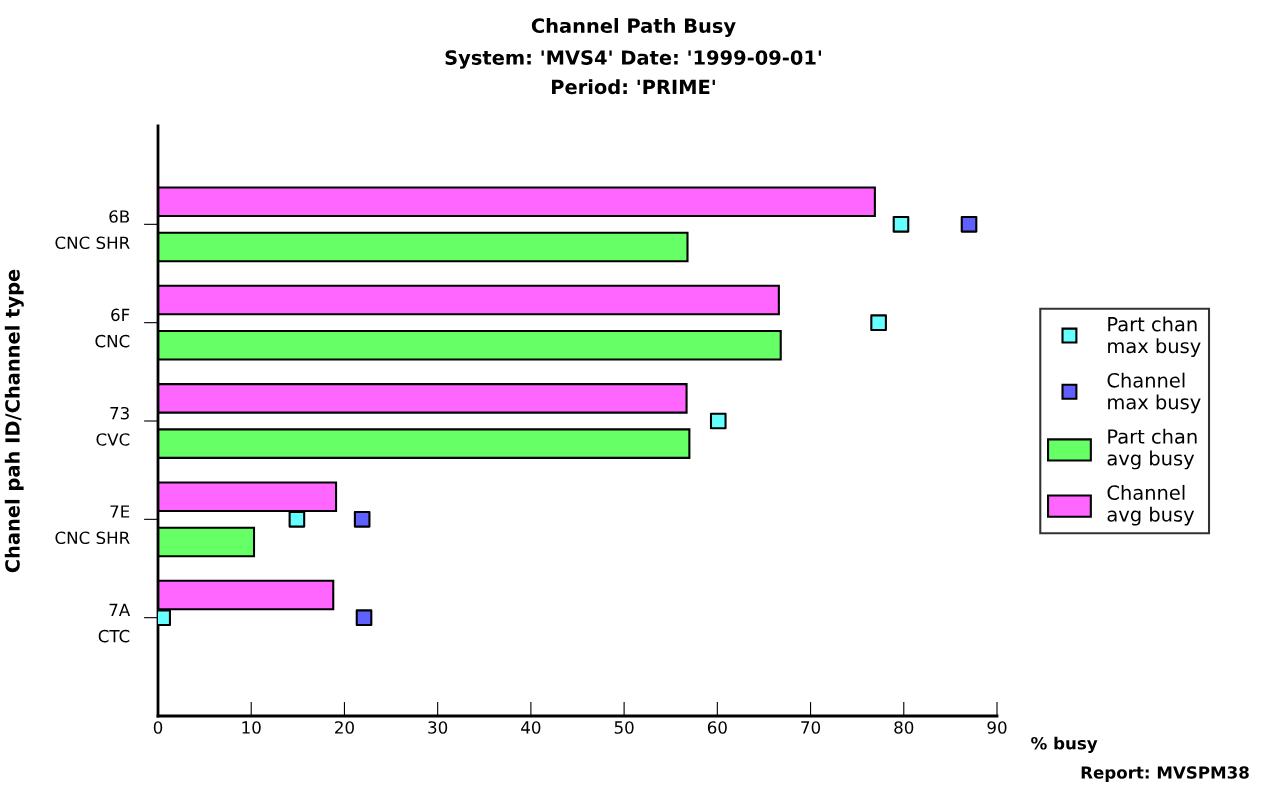  I want to click on x-tick-label: 40, so click(531, 727).